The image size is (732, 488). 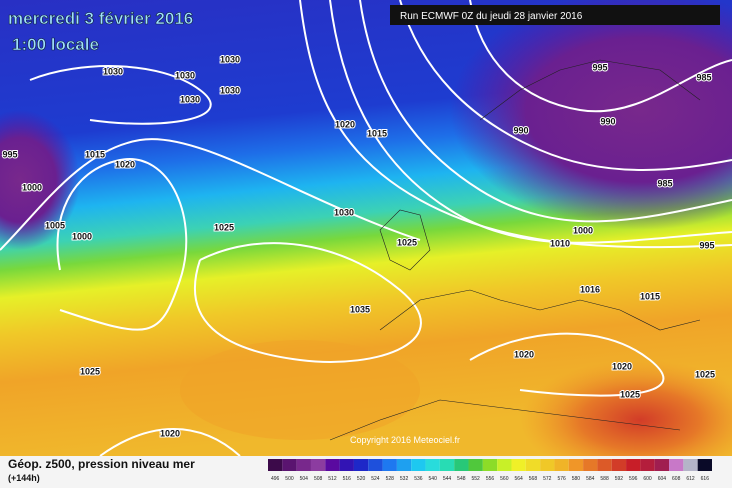 What do you see at coordinates (375, 479) in the screenshot?
I see `colorbar-label: 524` at bounding box center [375, 479].